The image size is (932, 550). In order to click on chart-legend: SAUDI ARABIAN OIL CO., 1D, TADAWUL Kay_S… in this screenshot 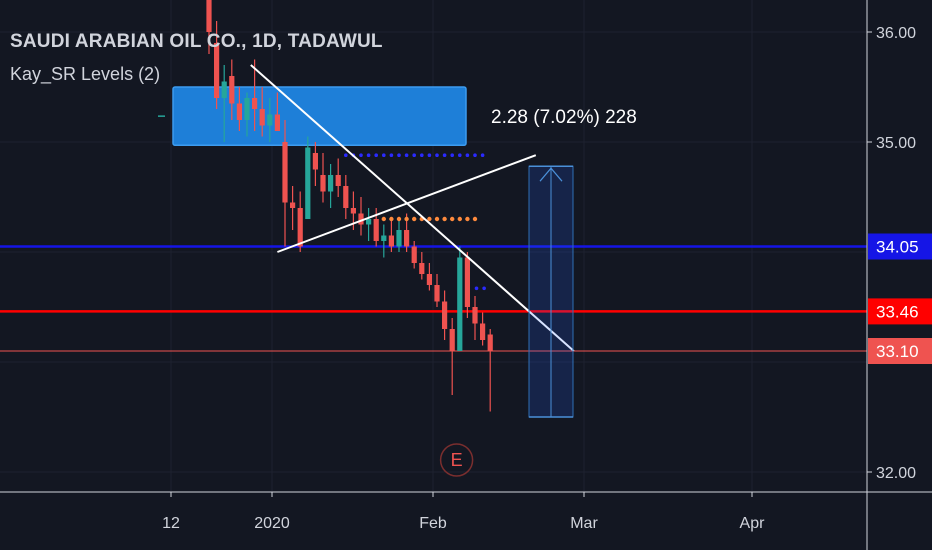, I will do `click(196, 58)`.